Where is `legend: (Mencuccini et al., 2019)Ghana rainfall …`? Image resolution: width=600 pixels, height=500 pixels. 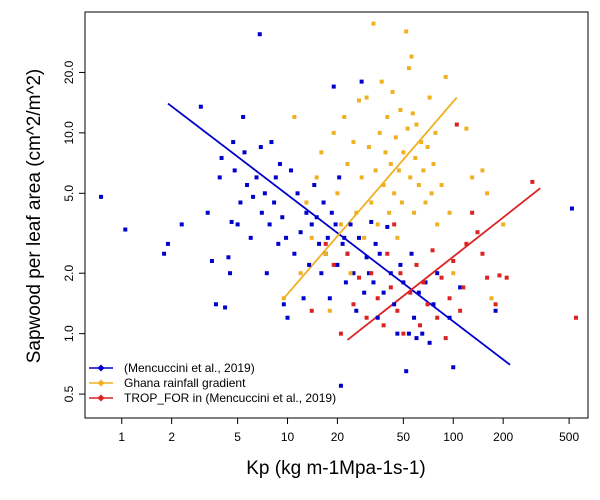
legend: (Mencuccini et al., 2019)Ghana rainfall … is located at coordinates (212, 383).